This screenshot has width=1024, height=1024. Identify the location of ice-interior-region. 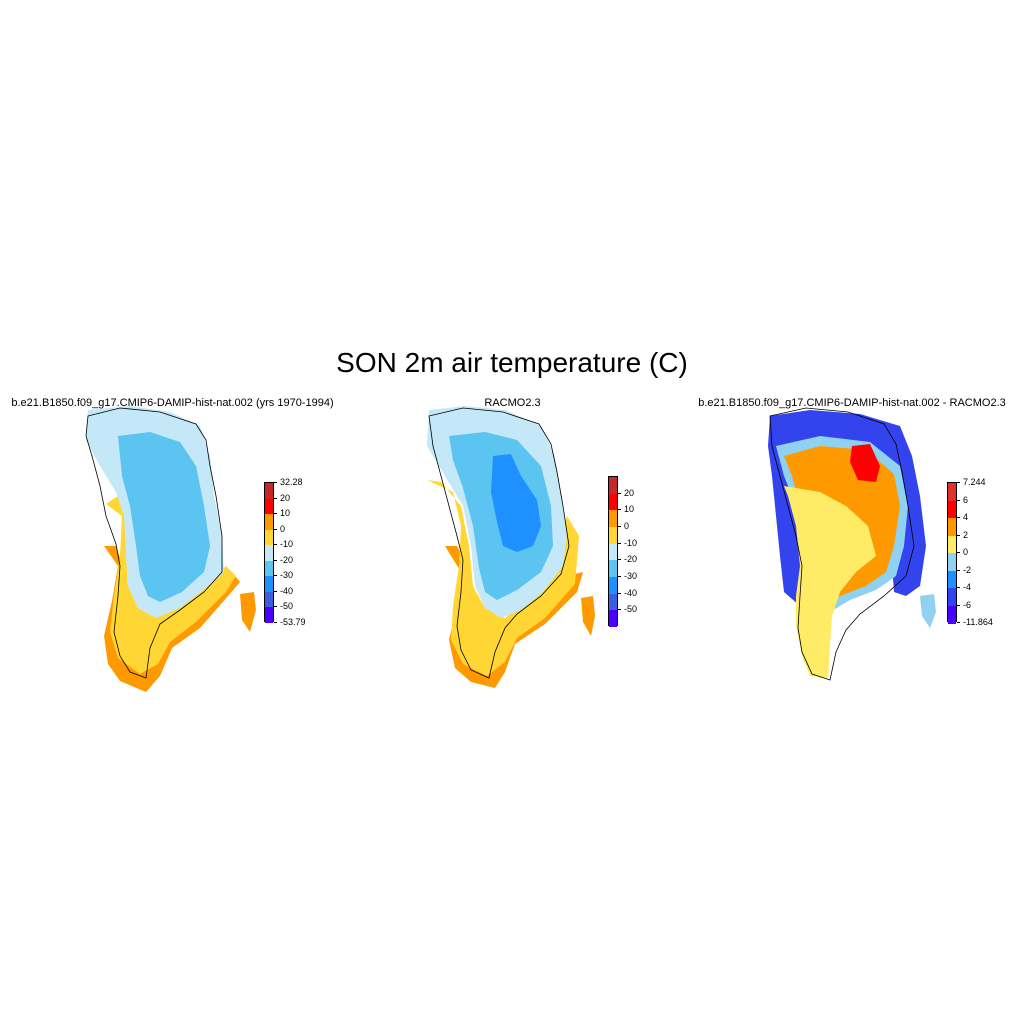
(164, 517).